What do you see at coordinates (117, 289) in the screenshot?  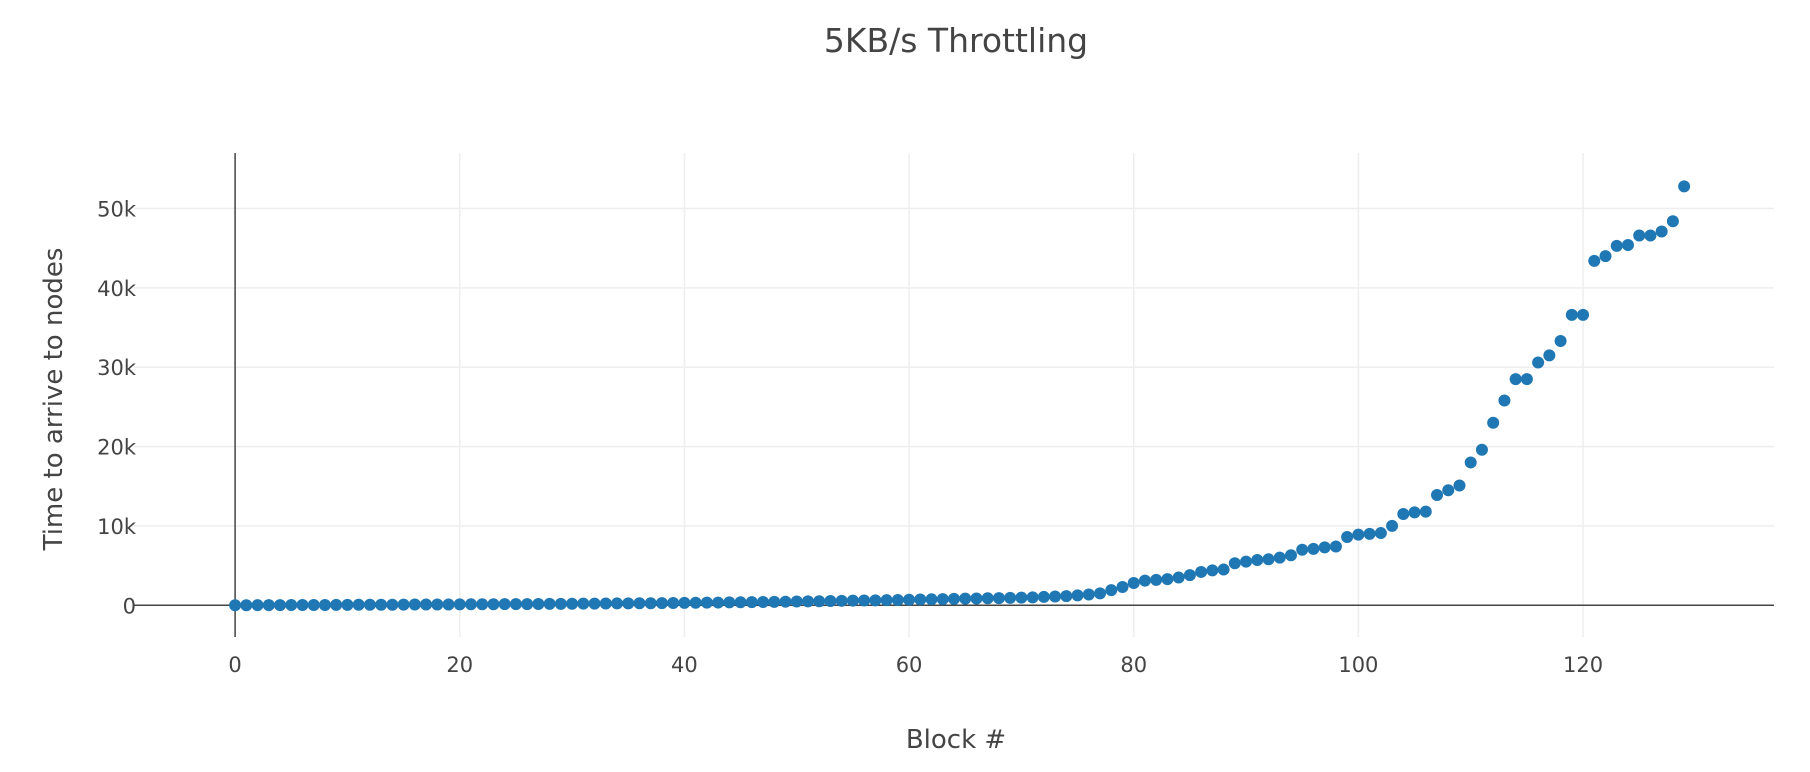 I see `y-tick-label: 40k` at bounding box center [117, 289].